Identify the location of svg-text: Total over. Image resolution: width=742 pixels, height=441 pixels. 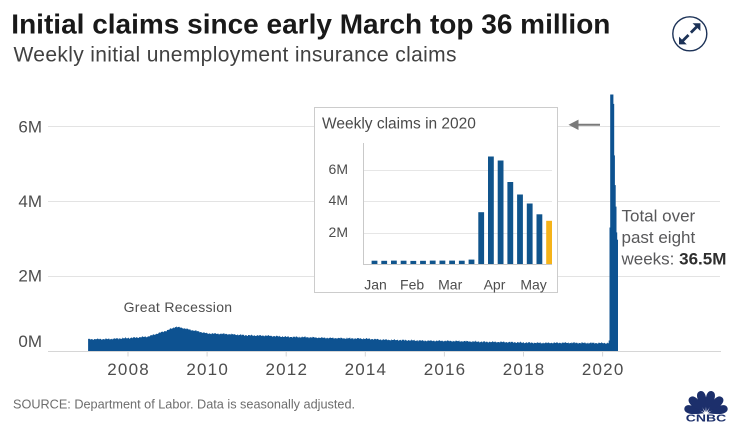
(659, 216).